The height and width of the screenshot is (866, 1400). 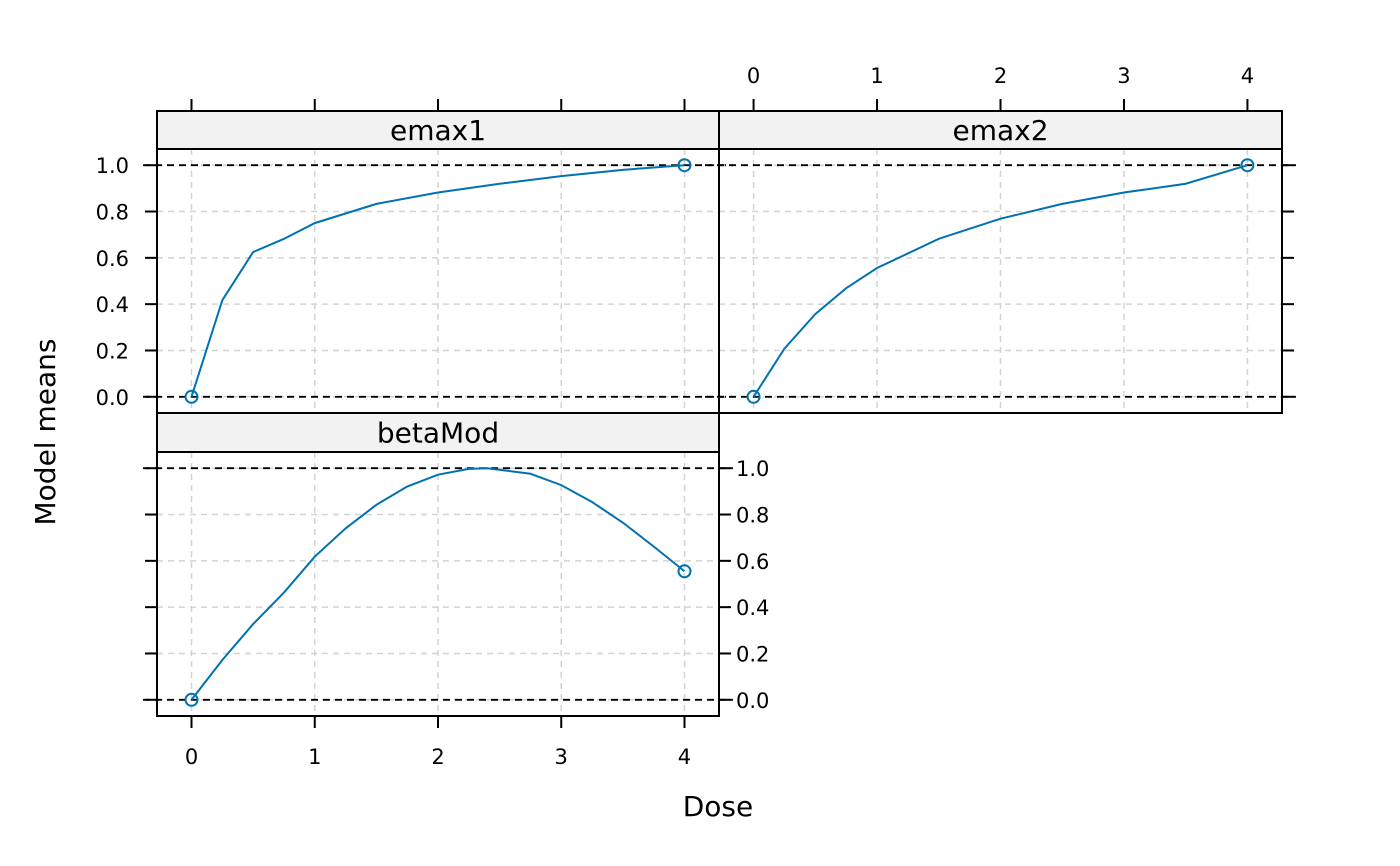 I want to click on y-axis-label: Model means, so click(x=45, y=432).